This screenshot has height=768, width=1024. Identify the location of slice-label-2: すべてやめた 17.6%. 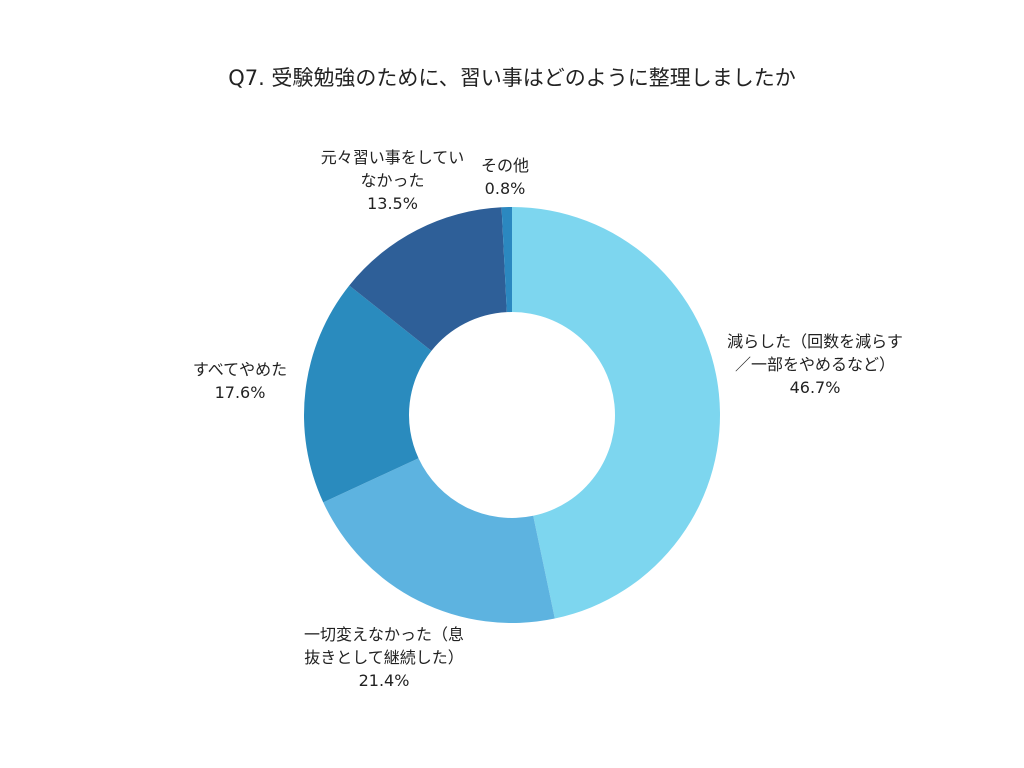
(240, 381).